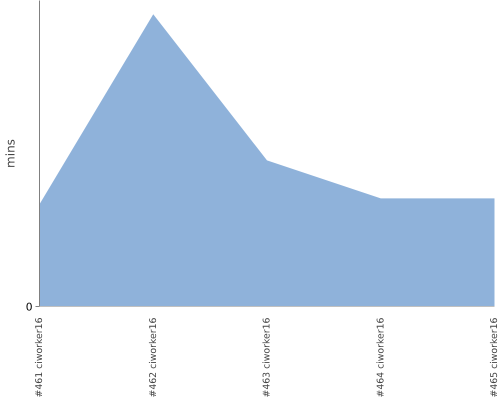  I want to click on x-tick-label: #463 ciworker16, so click(267, 357).